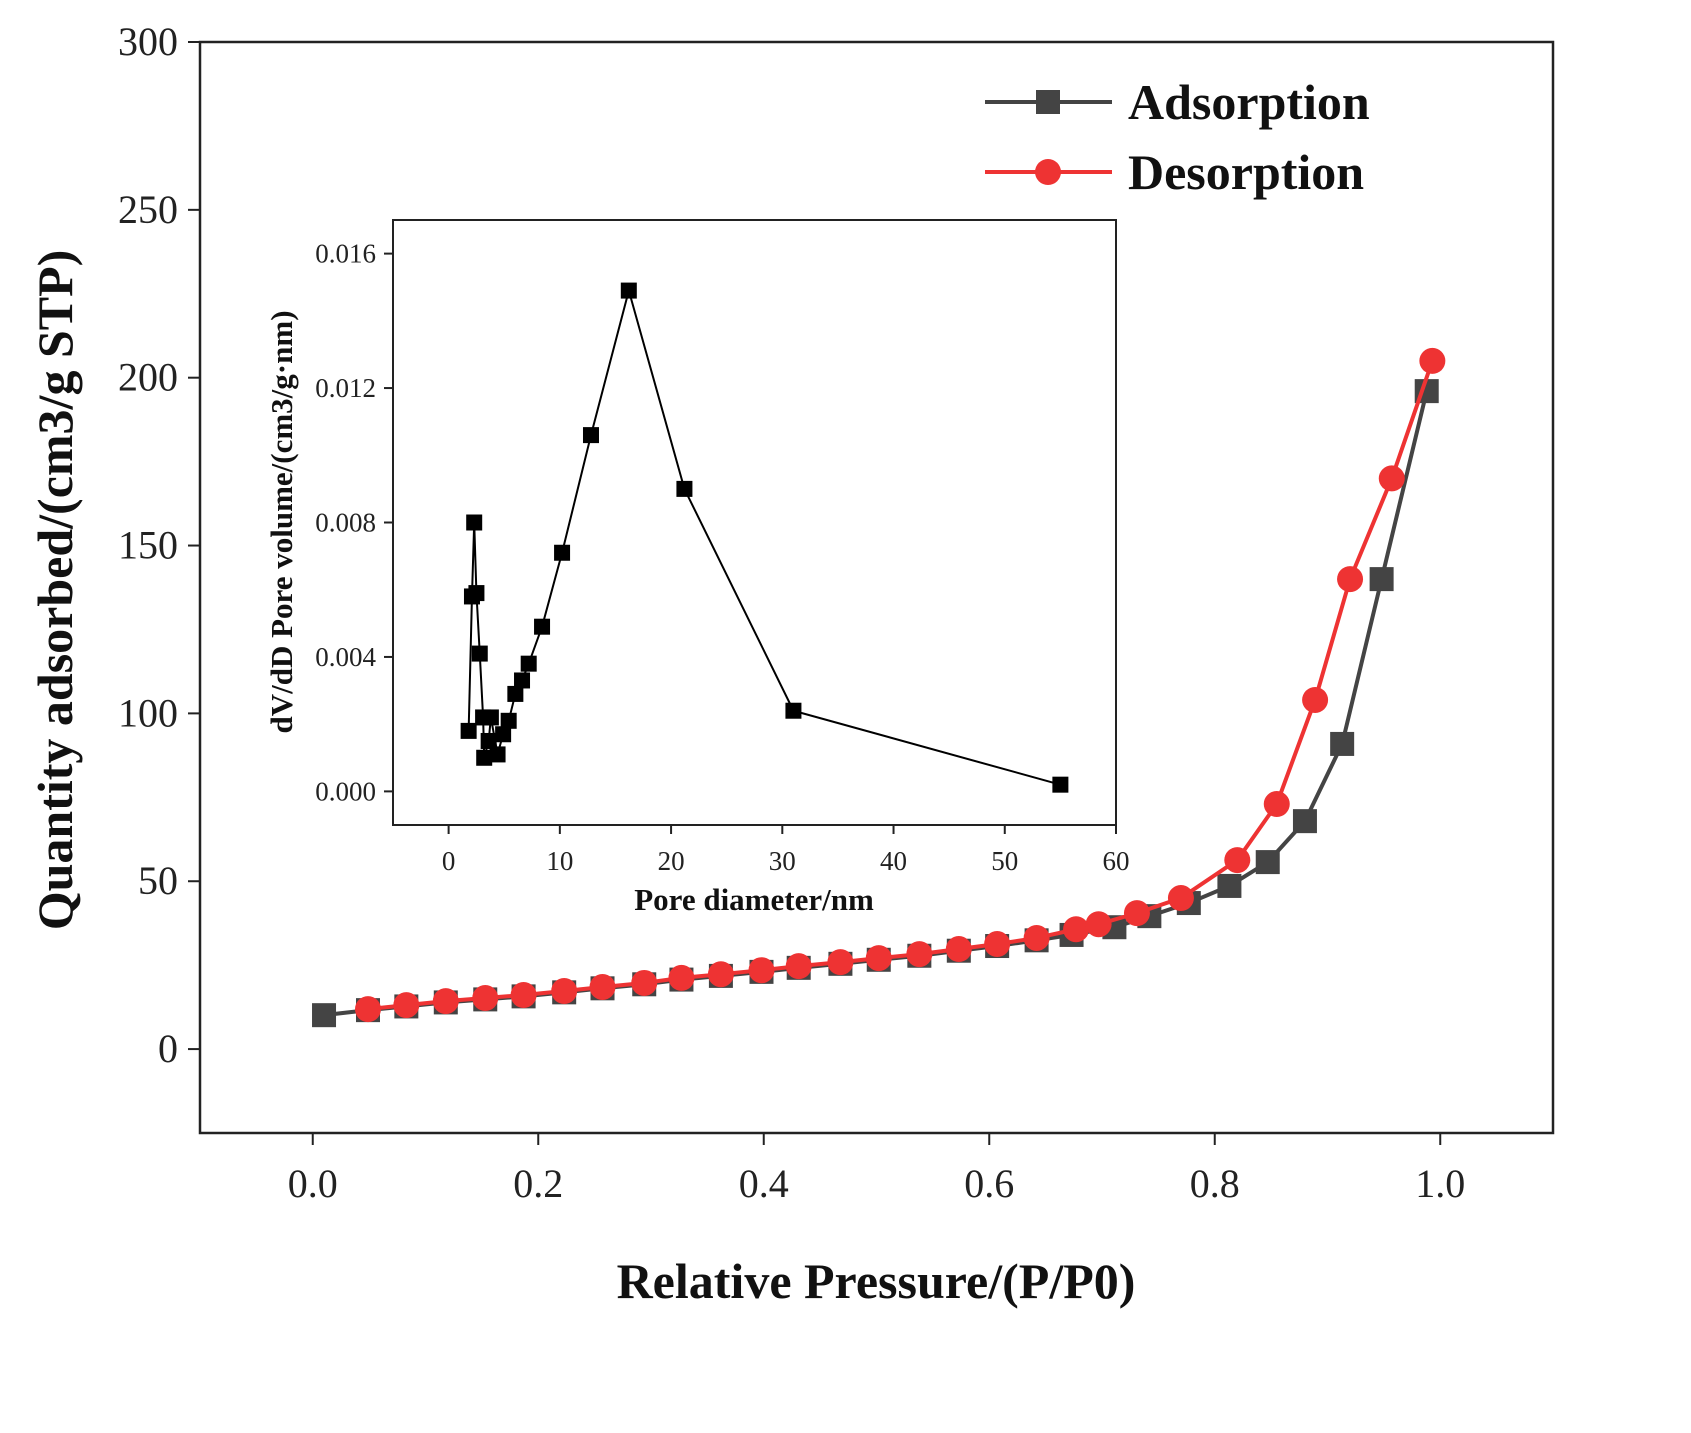 The height and width of the screenshot is (1433, 1691). Describe the element at coordinates (1004, 861) in the screenshot. I see `inset-x-tick-label: 50` at that location.